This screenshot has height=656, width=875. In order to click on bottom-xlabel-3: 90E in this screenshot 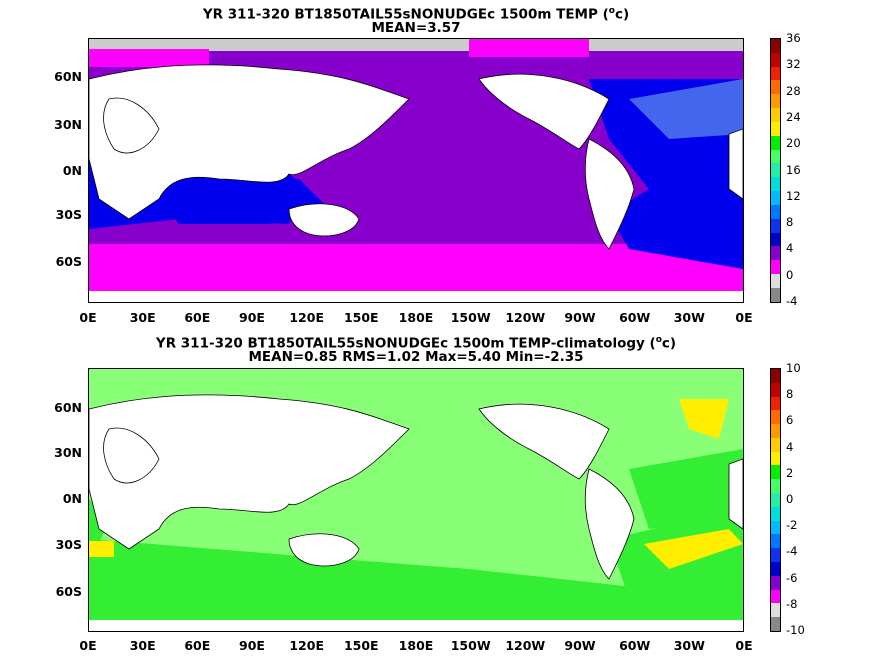, I will do `click(252, 645)`.